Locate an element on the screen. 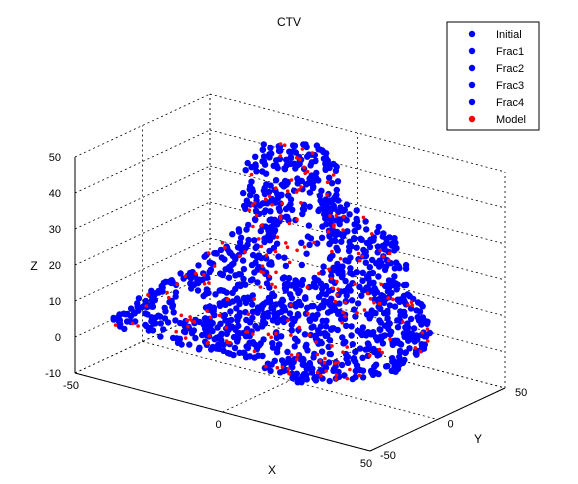 The width and height of the screenshot is (578, 484). legend-marker is located at coordinates (472, 34).